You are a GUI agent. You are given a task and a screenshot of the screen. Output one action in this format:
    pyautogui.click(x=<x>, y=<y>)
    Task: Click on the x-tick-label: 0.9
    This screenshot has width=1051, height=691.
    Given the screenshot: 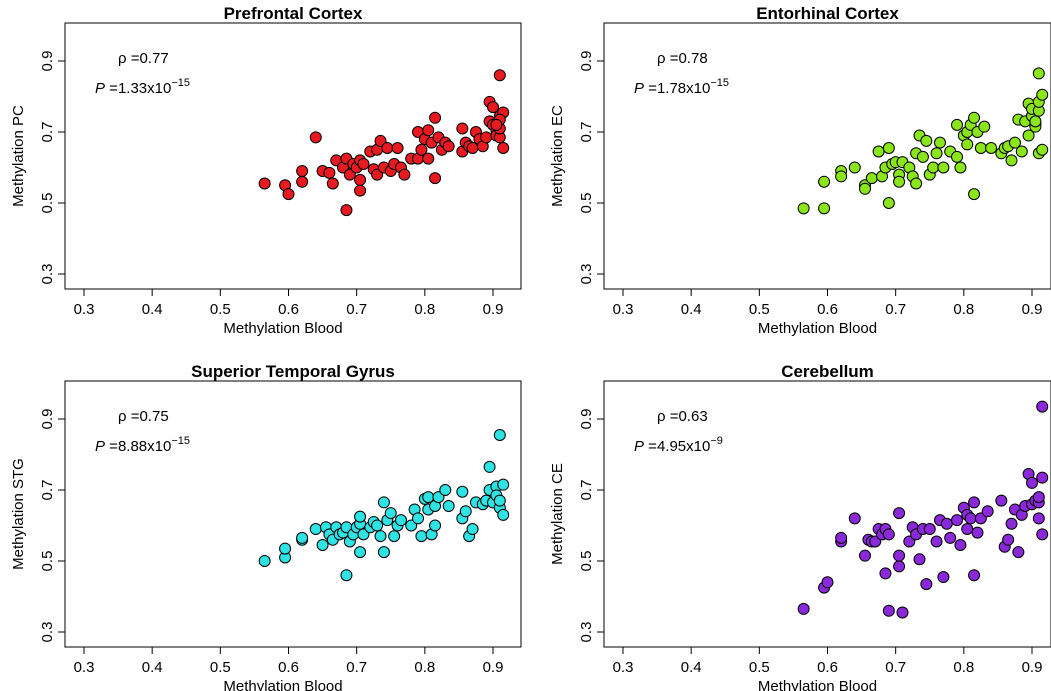 What is the action you would take?
    pyautogui.click(x=1032, y=667)
    